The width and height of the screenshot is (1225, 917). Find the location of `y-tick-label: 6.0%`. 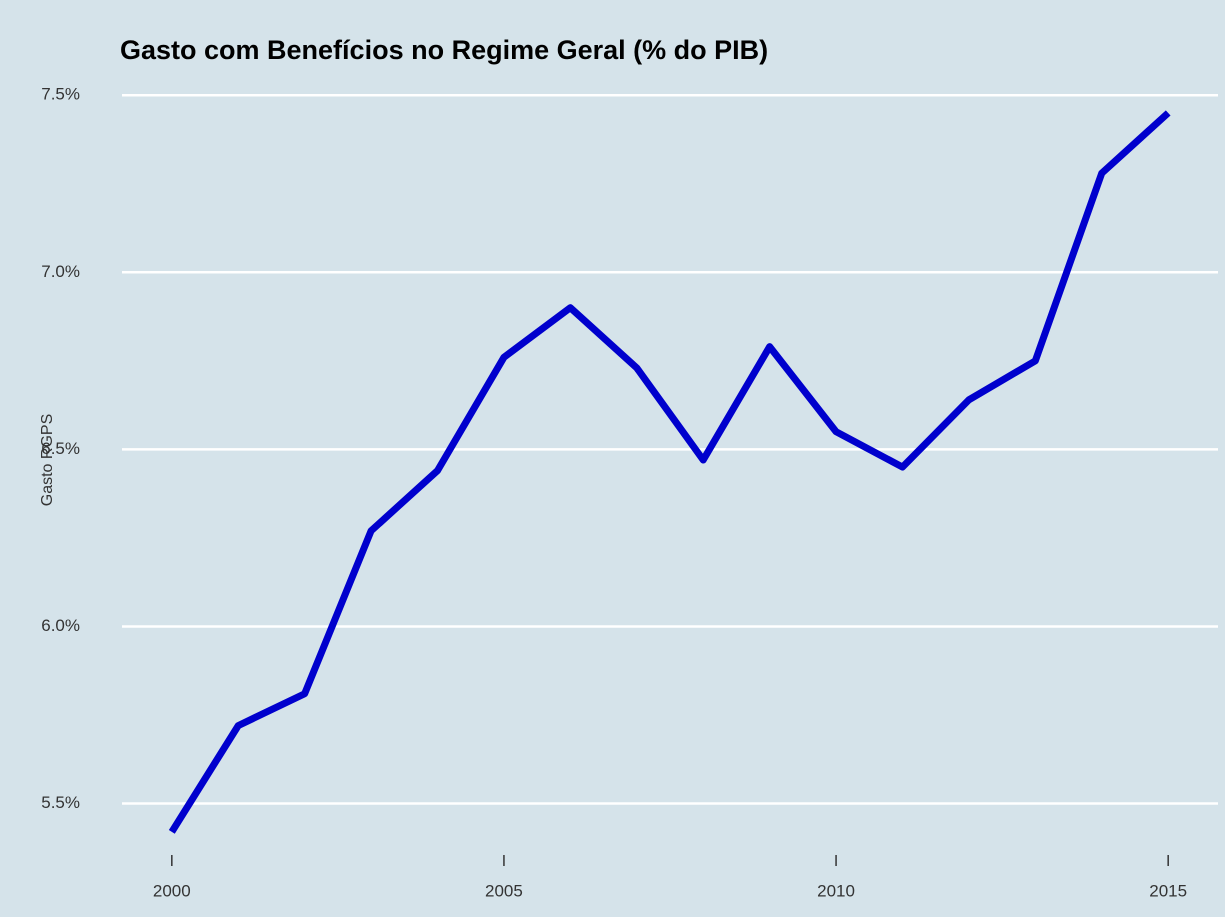

y-tick-label: 6.0% is located at coordinates (60, 625).